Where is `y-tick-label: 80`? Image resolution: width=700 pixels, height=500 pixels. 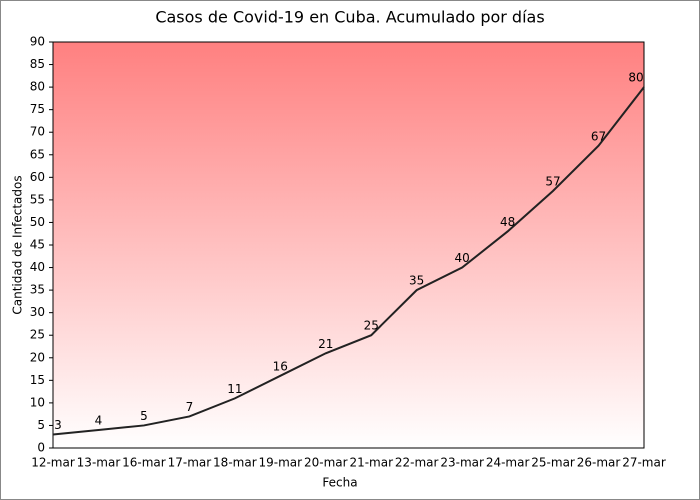
y-tick-label: 80 is located at coordinates (37, 87).